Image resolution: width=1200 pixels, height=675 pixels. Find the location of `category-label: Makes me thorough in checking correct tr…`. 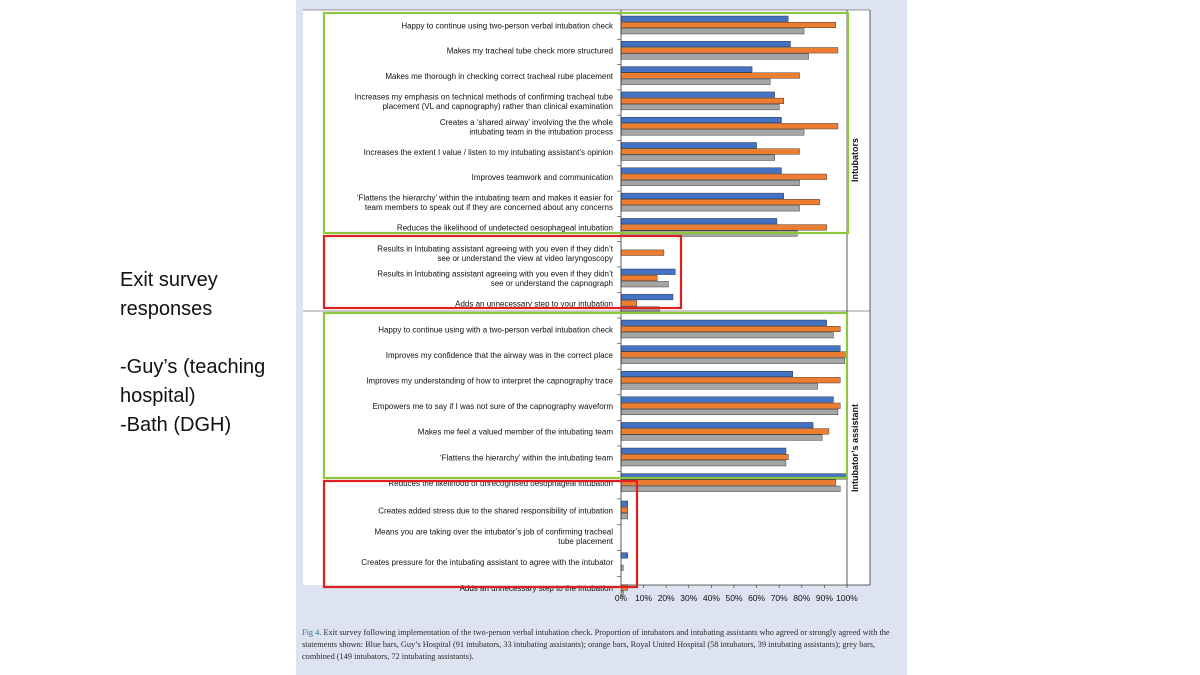

category-label: Makes me thorough in checking correct tr… is located at coordinates (499, 76).